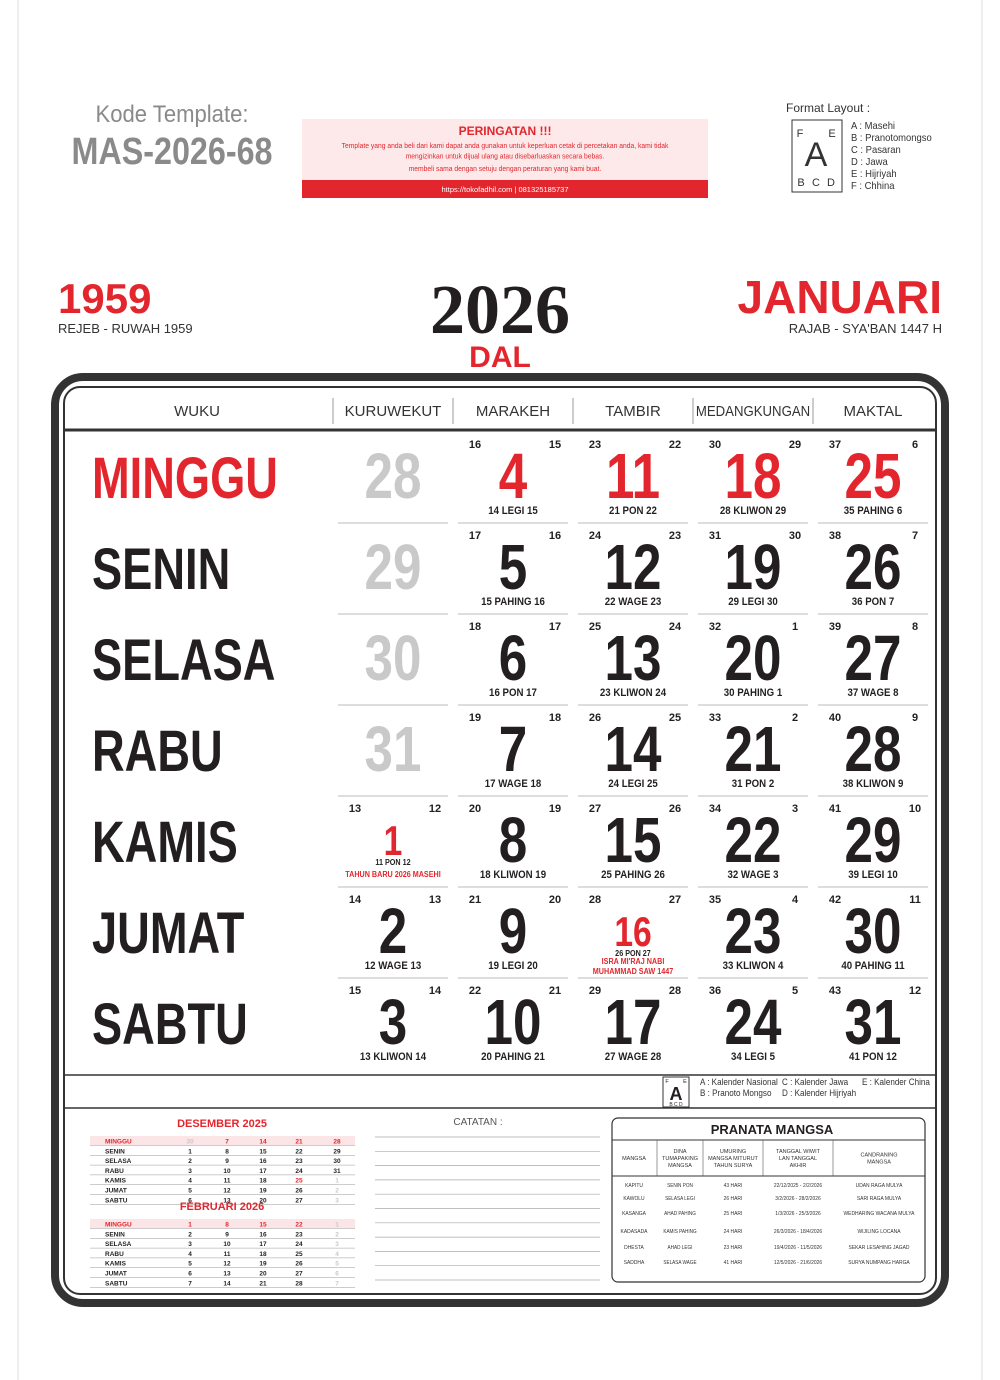 This screenshot has width=1000, height=1380. I want to click on date: 3, so click(393, 1023).